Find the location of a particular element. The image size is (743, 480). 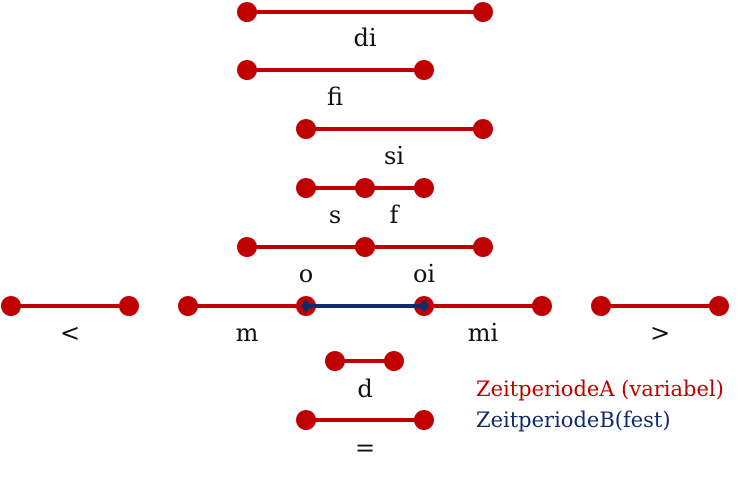

label-di: di is located at coordinates (364, 38).